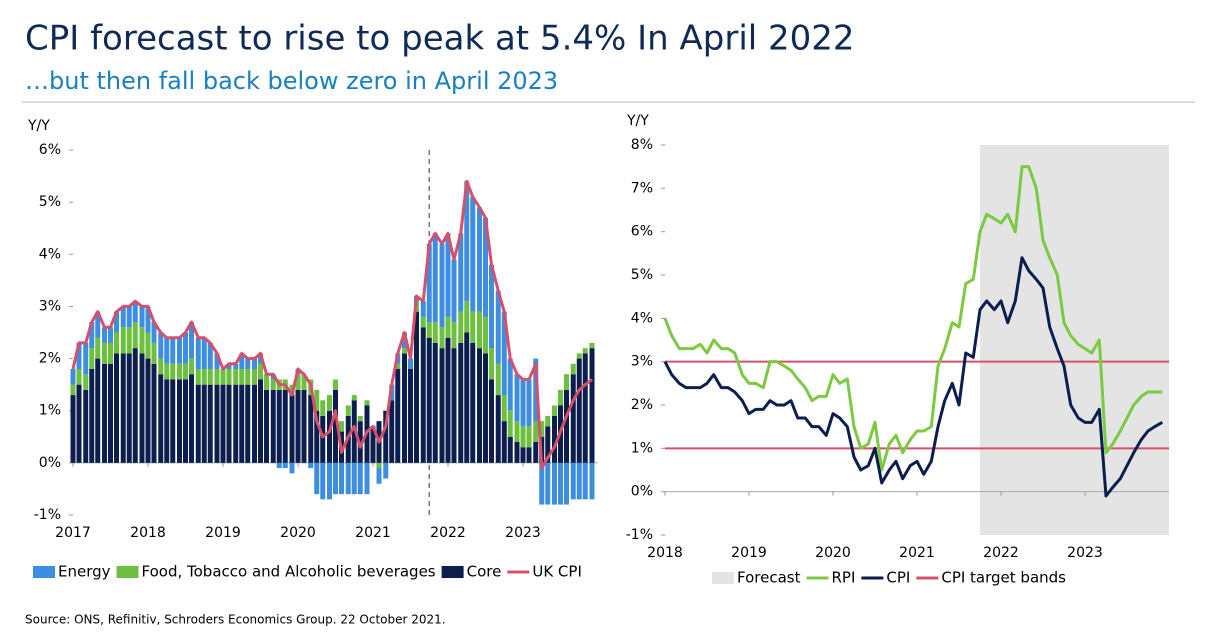  I want to click on legend-label: CPI, so click(898, 578).